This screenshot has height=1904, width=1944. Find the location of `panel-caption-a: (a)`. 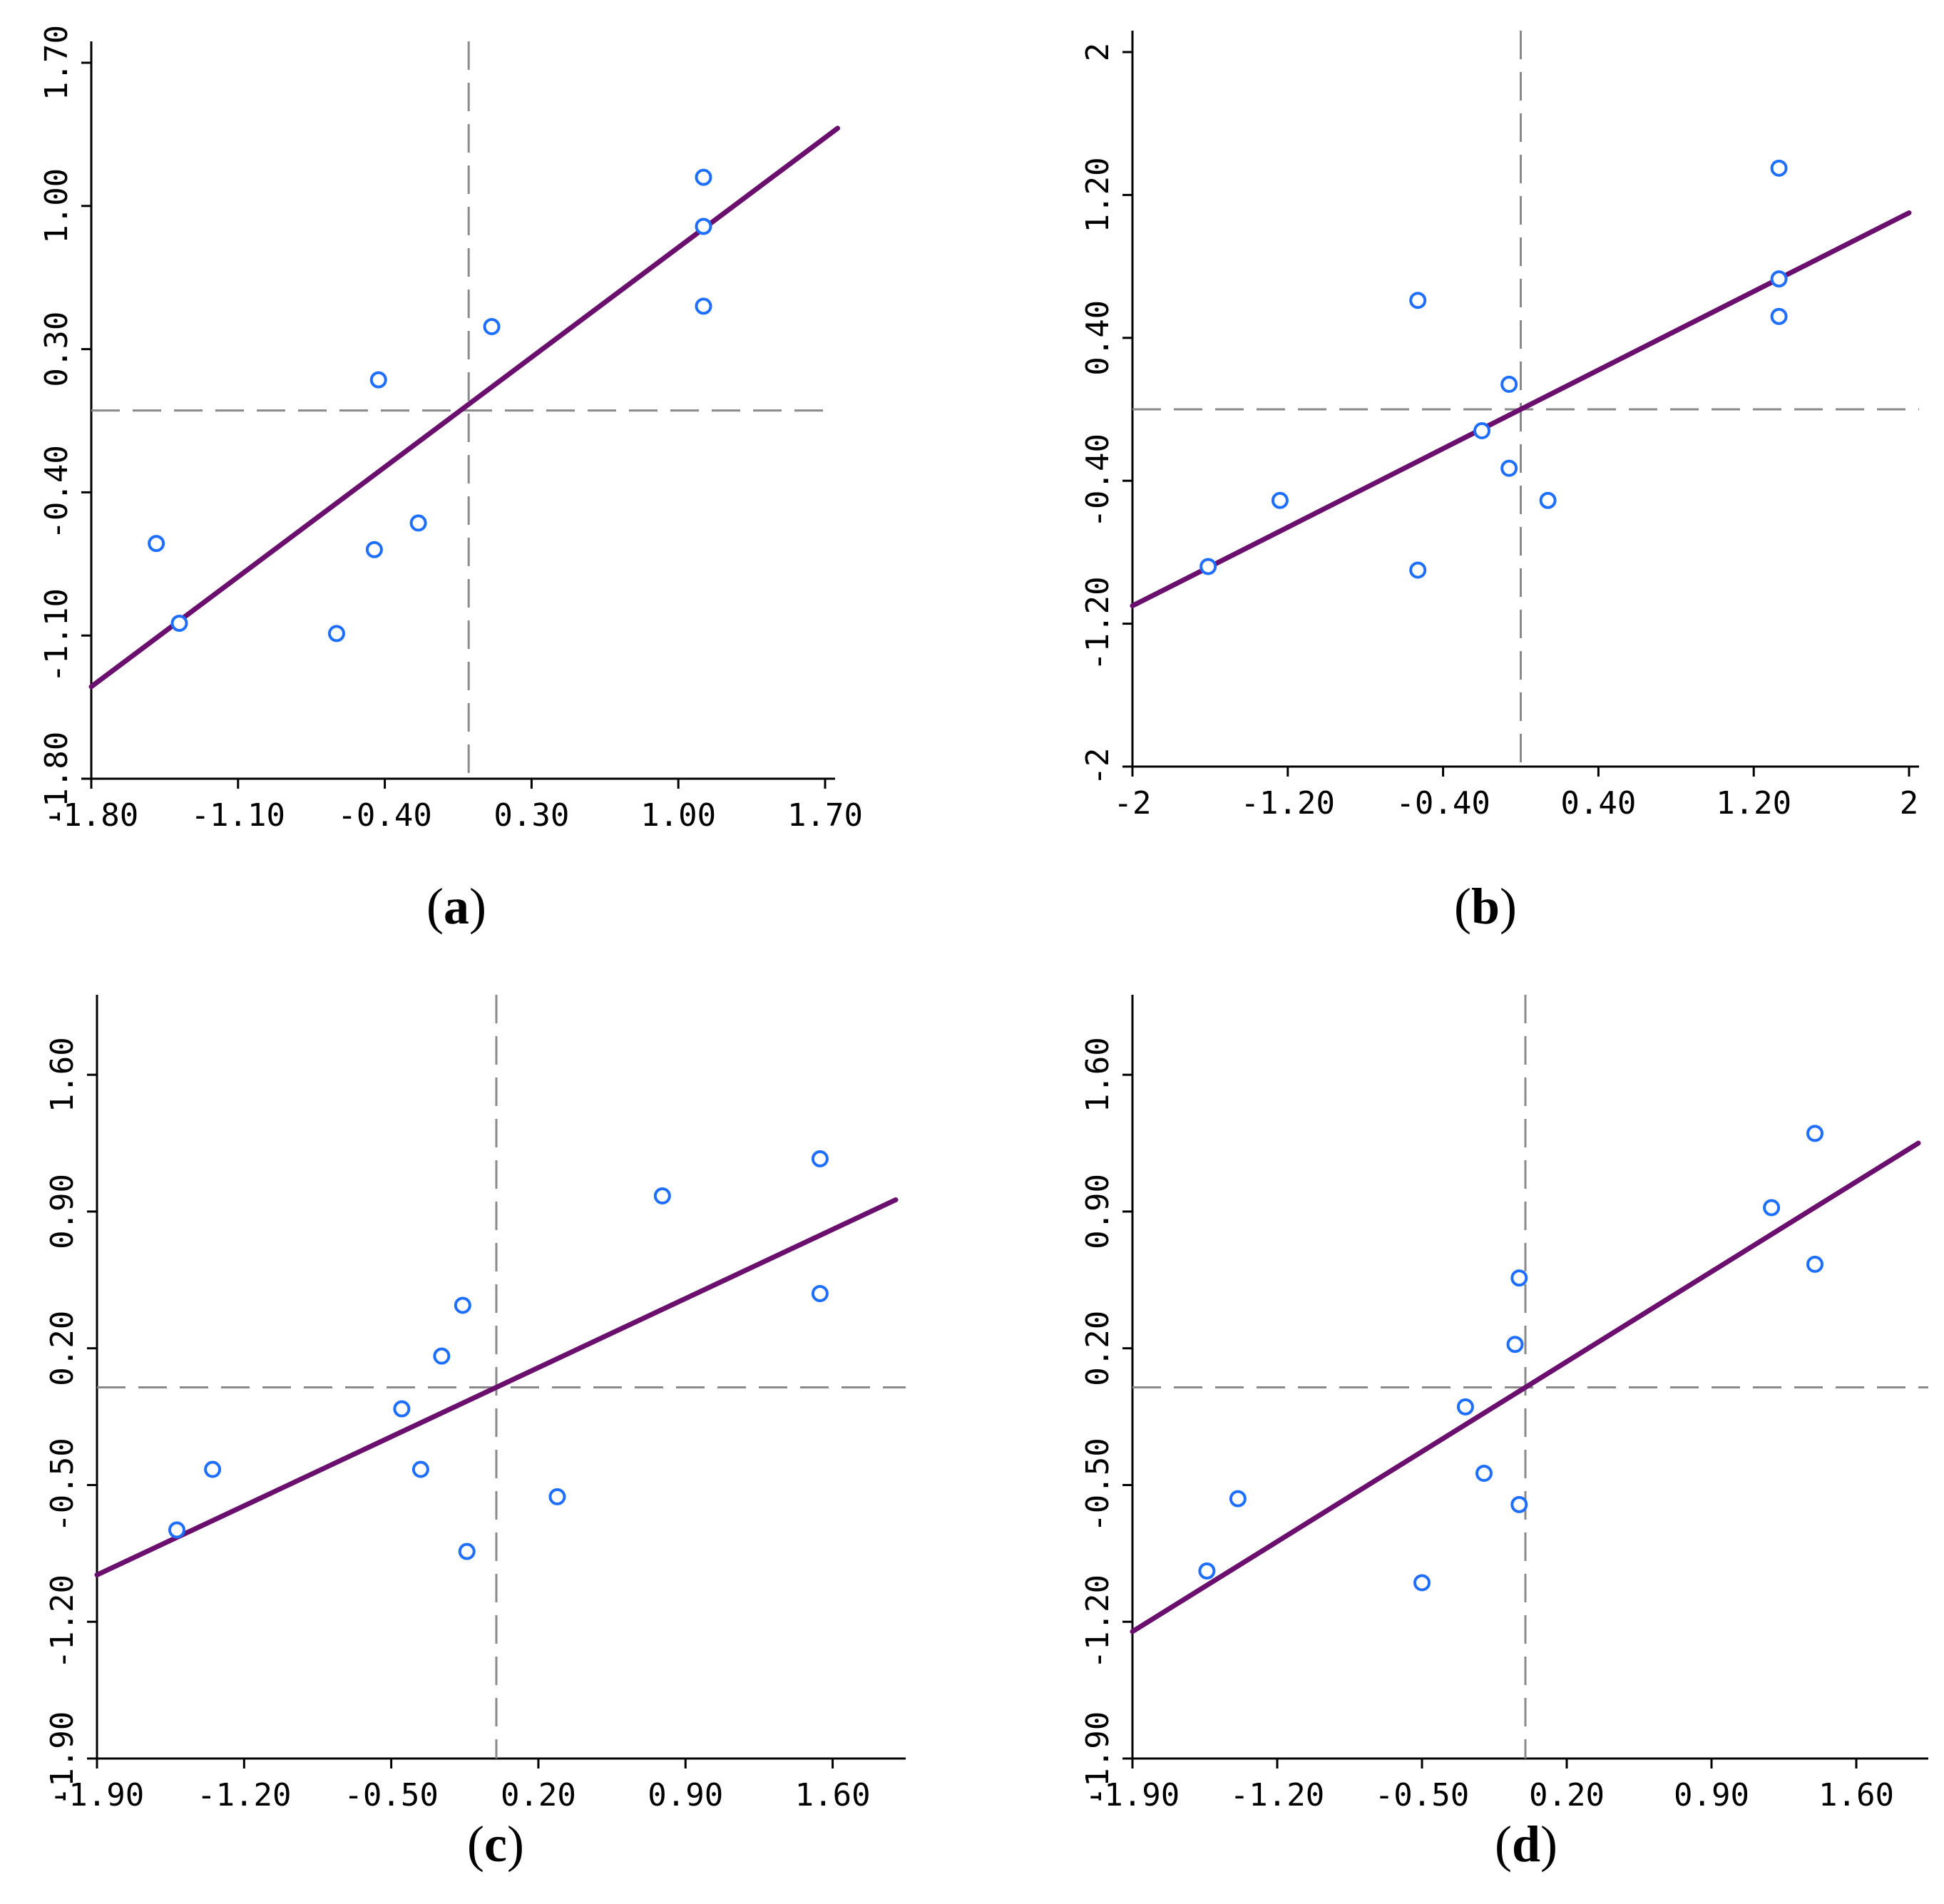

panel-caption-a: (a) is located at coordinates (456, 906).